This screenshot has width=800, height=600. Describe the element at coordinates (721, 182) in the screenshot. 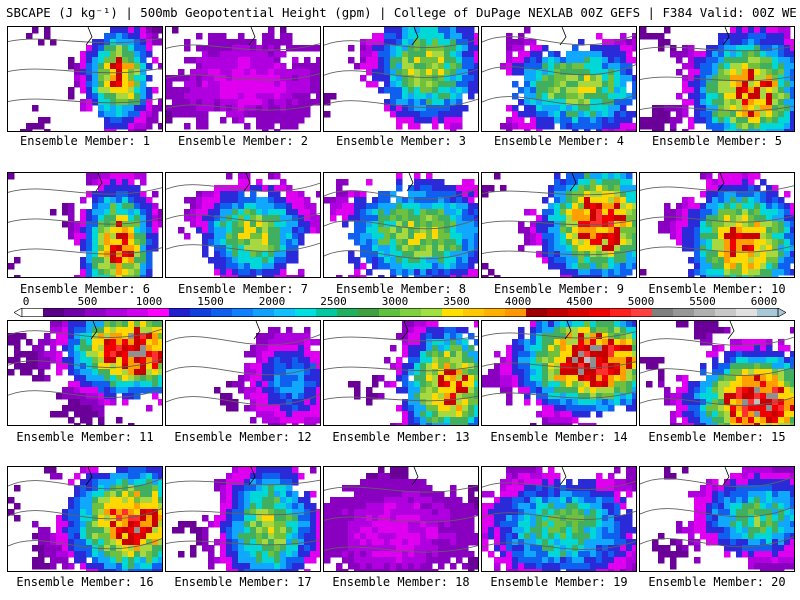

I see `border-line` at that location.